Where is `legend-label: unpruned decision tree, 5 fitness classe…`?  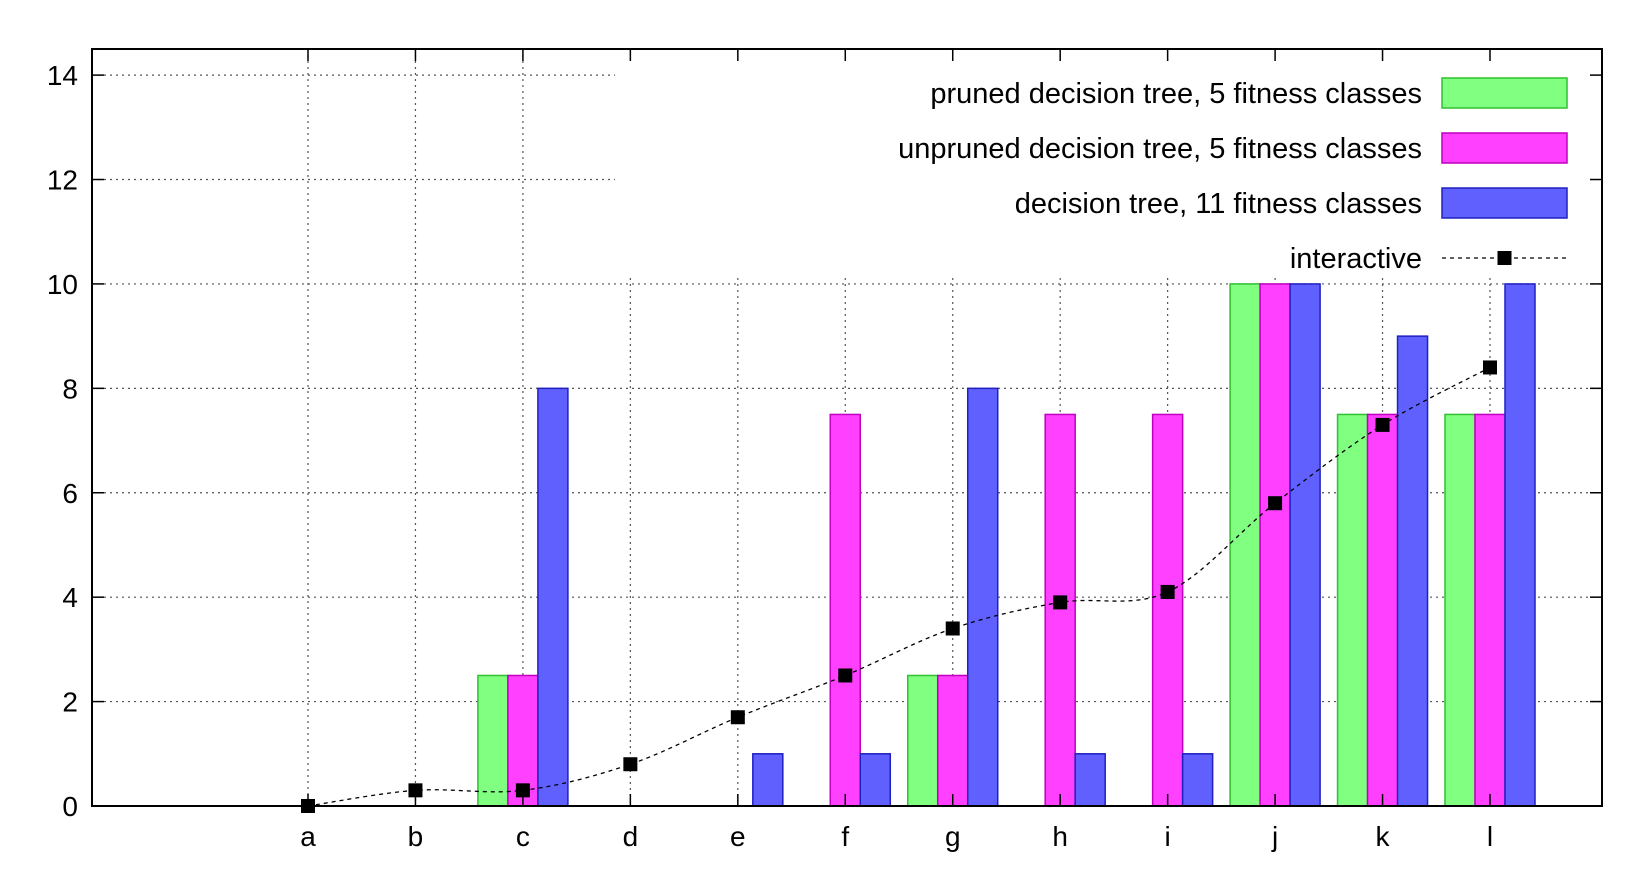
legend-label: unpruned decision tree, 5 fitness classe… is located at coordinates (1160, 149).